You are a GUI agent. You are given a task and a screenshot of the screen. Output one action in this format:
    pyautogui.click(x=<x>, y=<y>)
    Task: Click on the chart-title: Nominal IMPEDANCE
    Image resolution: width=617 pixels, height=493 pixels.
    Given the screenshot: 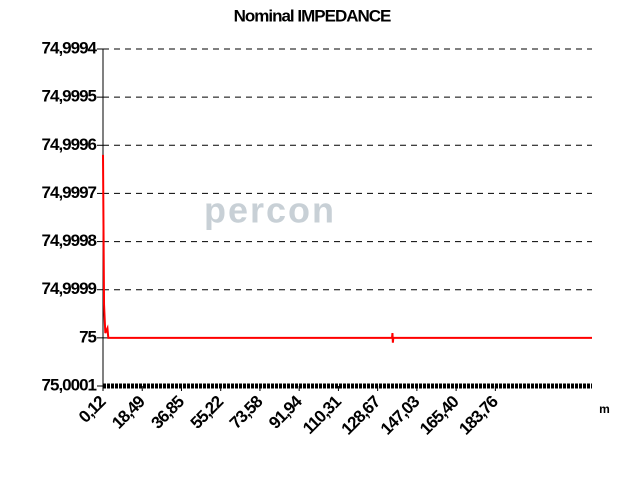 What is the action you would take?
    pyautogui.click(x=312, y=15)
    